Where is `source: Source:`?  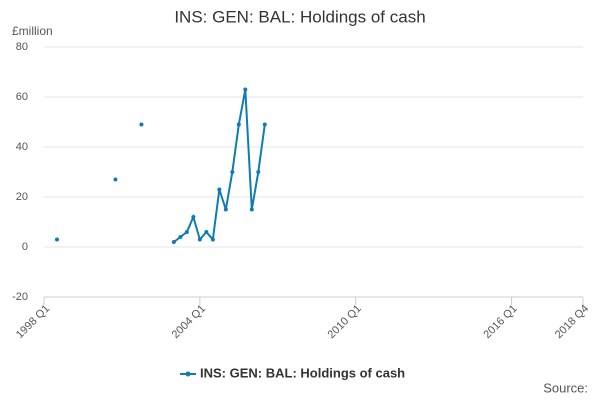 source: Source: is located at coordinates (565, 387).